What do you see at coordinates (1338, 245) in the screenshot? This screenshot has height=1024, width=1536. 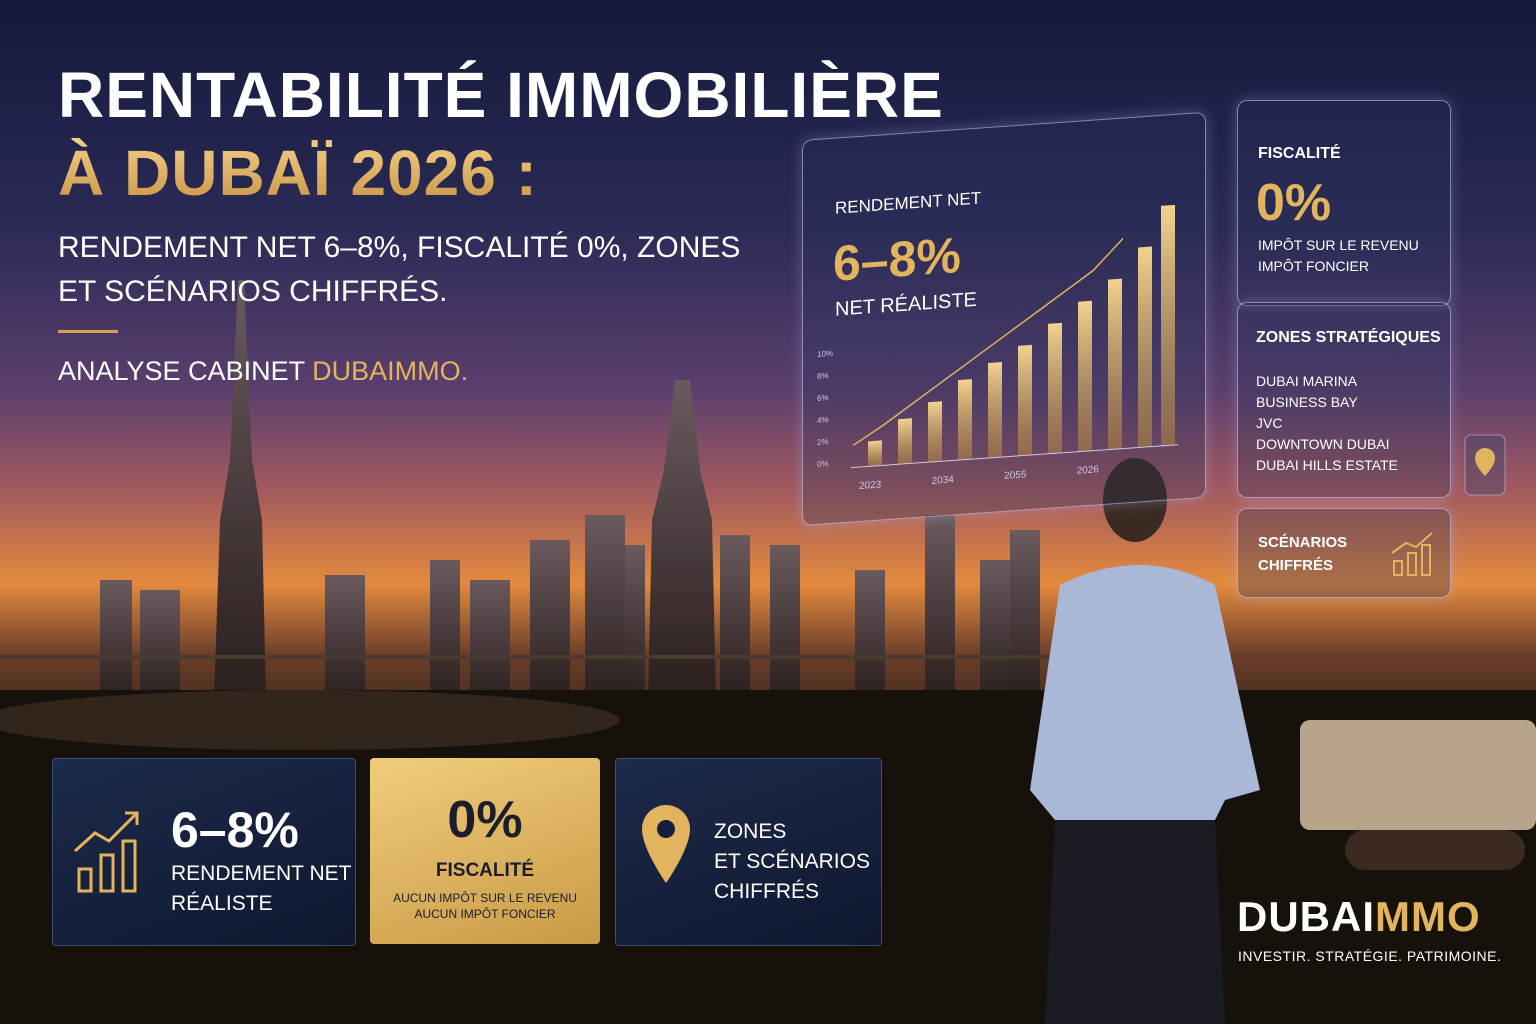 I see `panel-line: IMPÔT SUR LE REVENU` at bounding box center [1338, 245].